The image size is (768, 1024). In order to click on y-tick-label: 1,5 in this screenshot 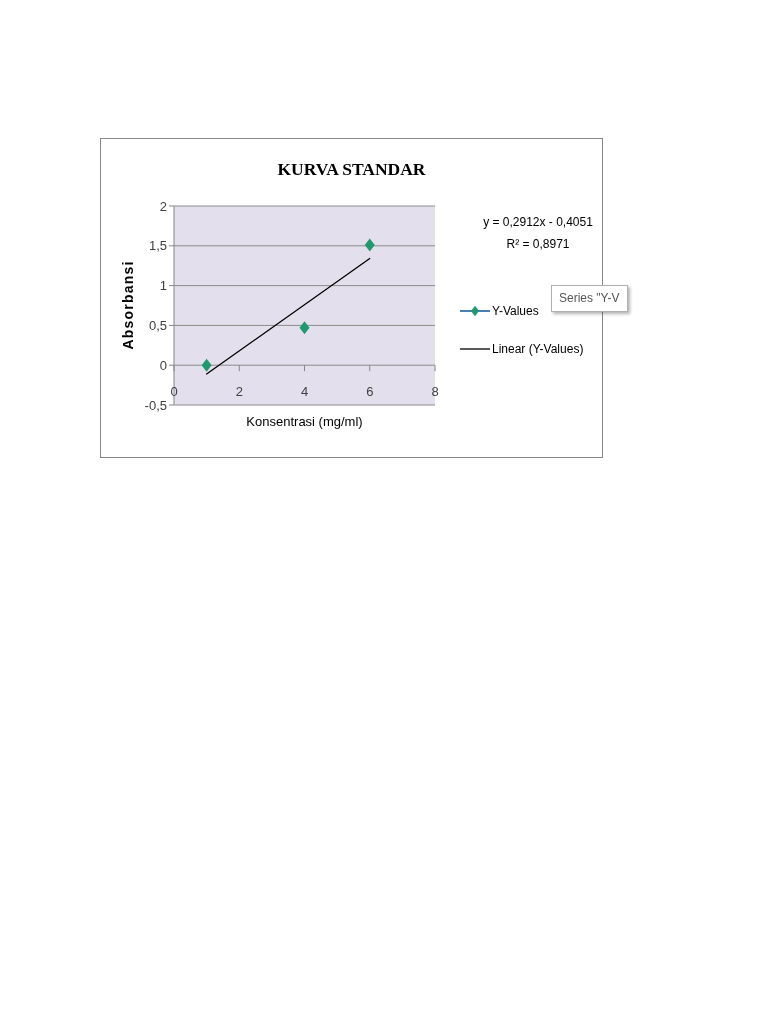, I will do `click(157, 246)`.